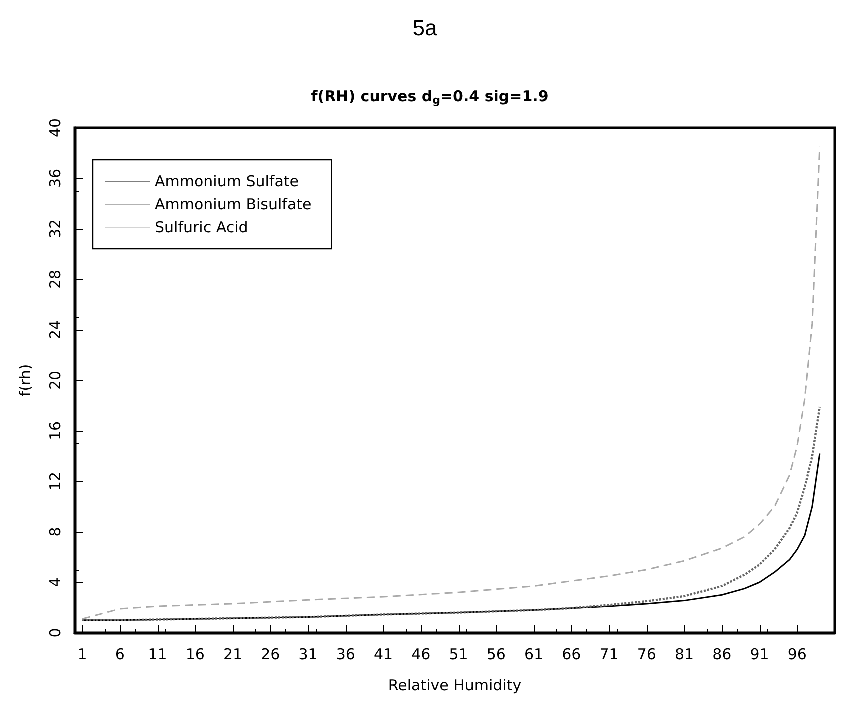 This screenshot has height=705, width=850. Describe the element at coordinates (55, 633) in the screenshot. I see `y-tick-label: 0` at that location.